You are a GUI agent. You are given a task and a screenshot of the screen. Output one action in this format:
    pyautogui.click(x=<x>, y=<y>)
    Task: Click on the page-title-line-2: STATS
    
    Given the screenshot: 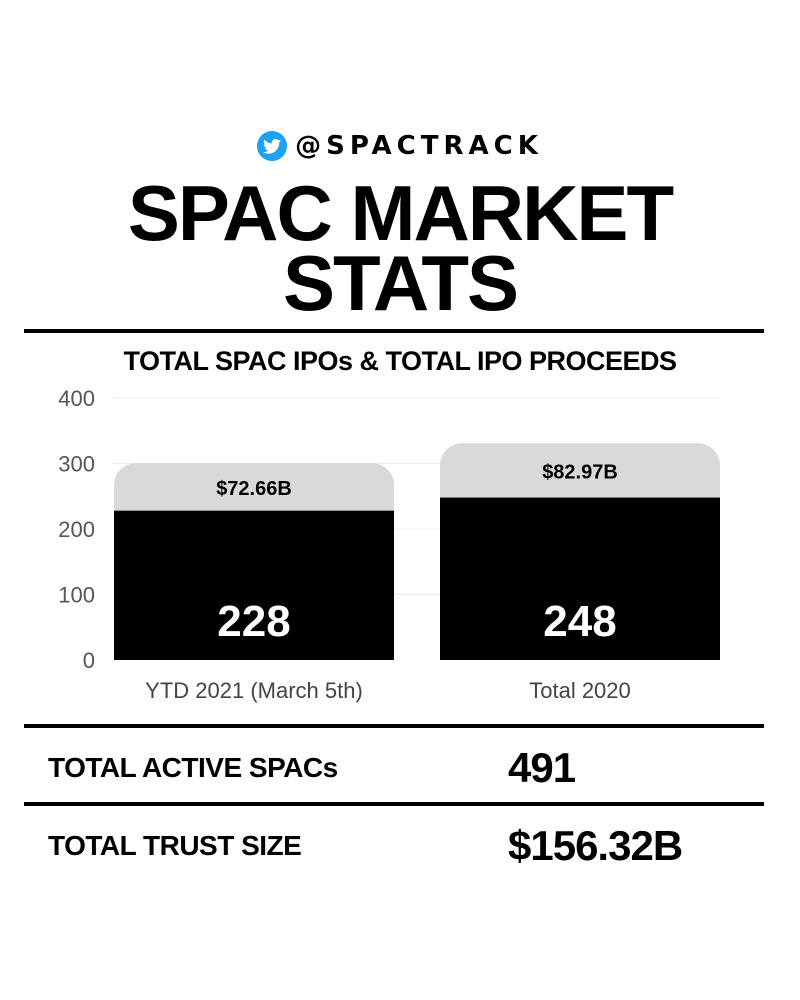 What is the action you would take?
    pyautogui.click(x=400, y=283)
    